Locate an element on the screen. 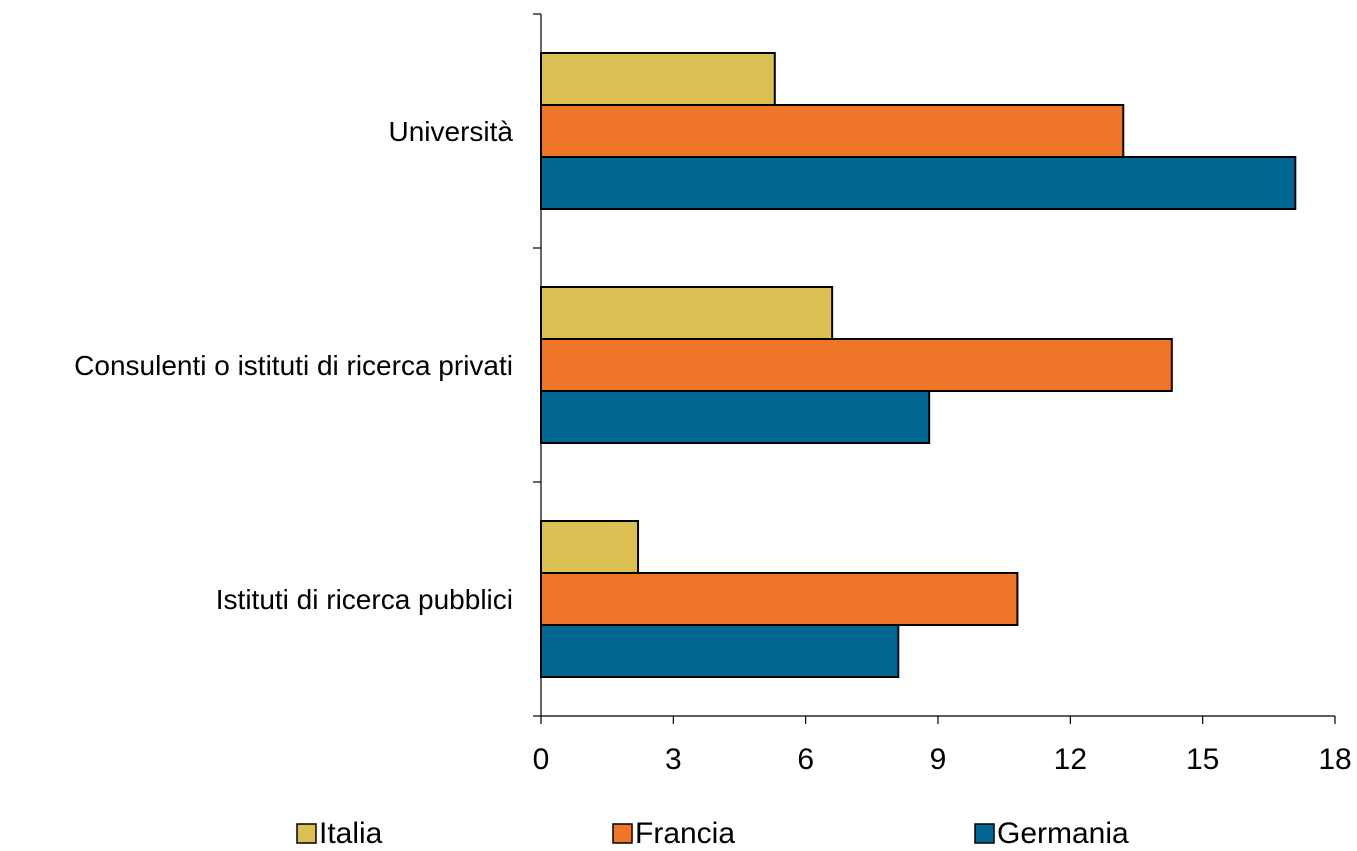  bar-italia-istituti-di-ricerca-pubblici is located at coordinates (590, 547).